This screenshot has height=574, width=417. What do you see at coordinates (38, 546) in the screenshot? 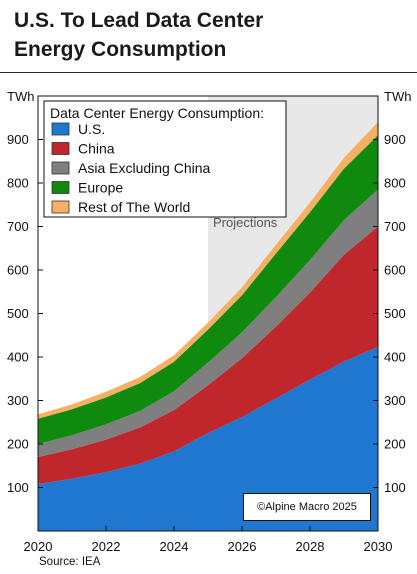
I see `x-tick-label: 2020` at bounding box center [38, 546].